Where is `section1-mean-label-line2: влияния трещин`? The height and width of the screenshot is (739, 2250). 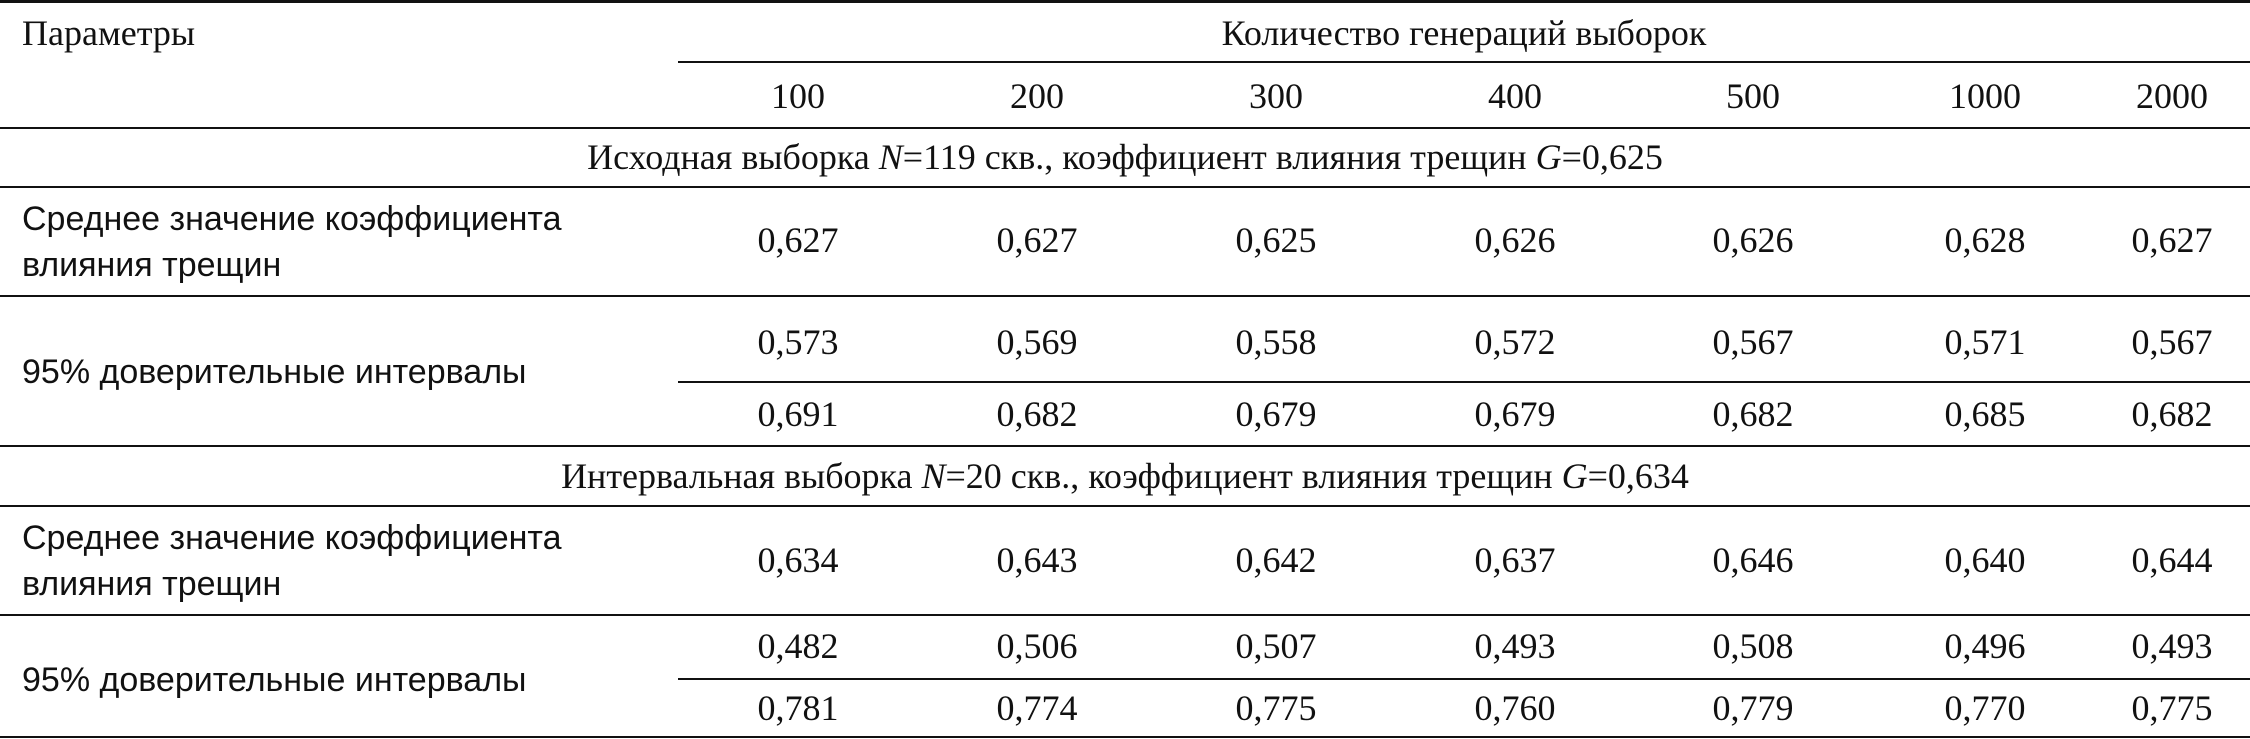
section1-mean-label-line2: влияния трещин is located at coordinates (152, 265).